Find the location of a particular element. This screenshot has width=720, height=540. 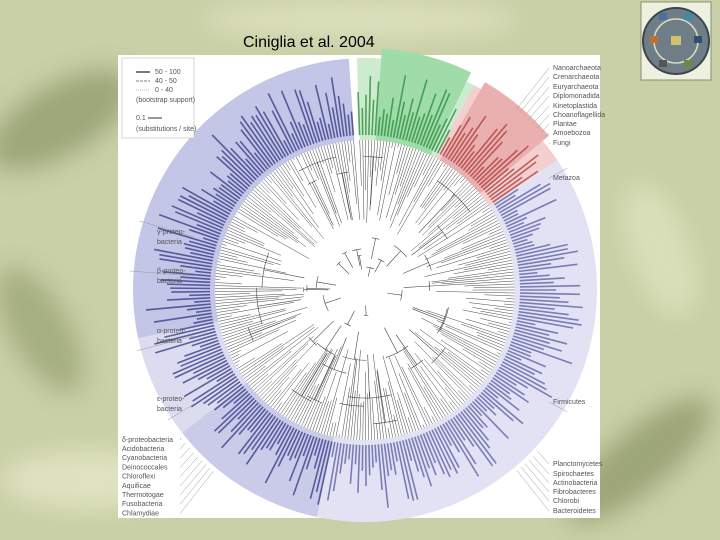

clade-label: Deinococcales is located at coordinates (145, 467).